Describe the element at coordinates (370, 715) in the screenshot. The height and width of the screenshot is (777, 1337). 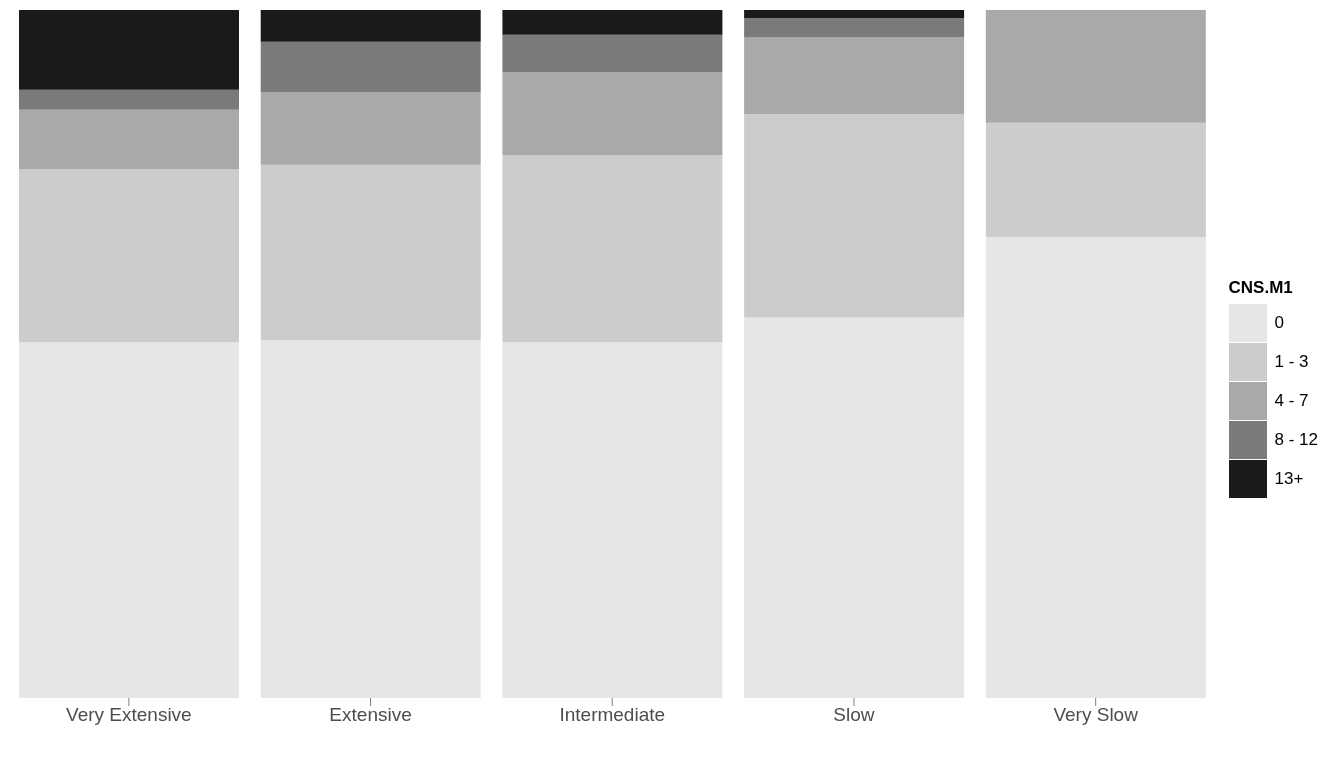
I see `x-tick-label: Extensive` at that location.